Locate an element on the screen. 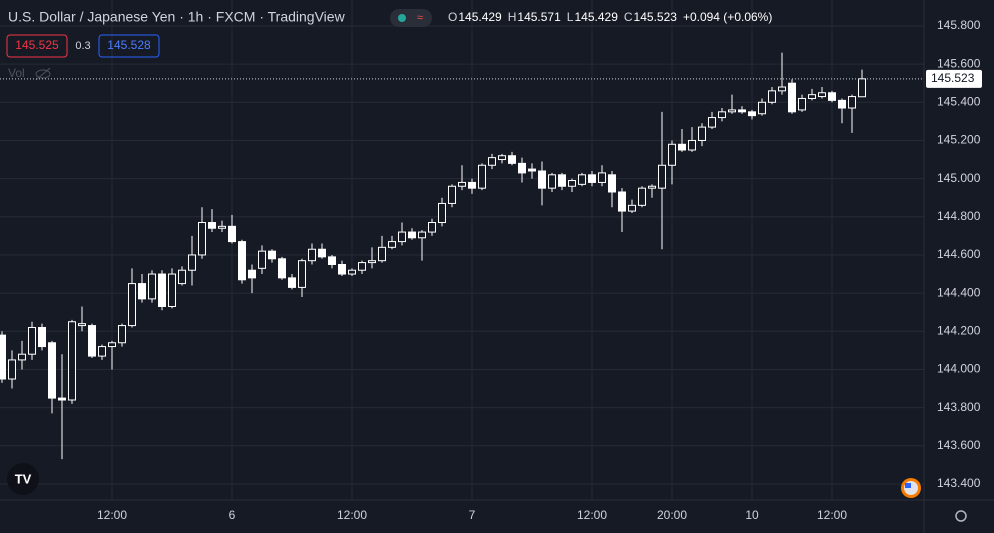  y-tick-label: 145.600 is located at coordinates (959, 63).